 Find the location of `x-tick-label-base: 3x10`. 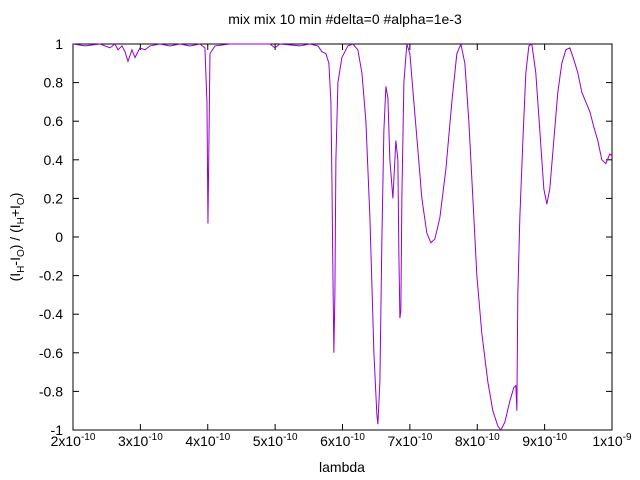

x-tick-label-base: 3x10 is located at coordinates (133, 441).